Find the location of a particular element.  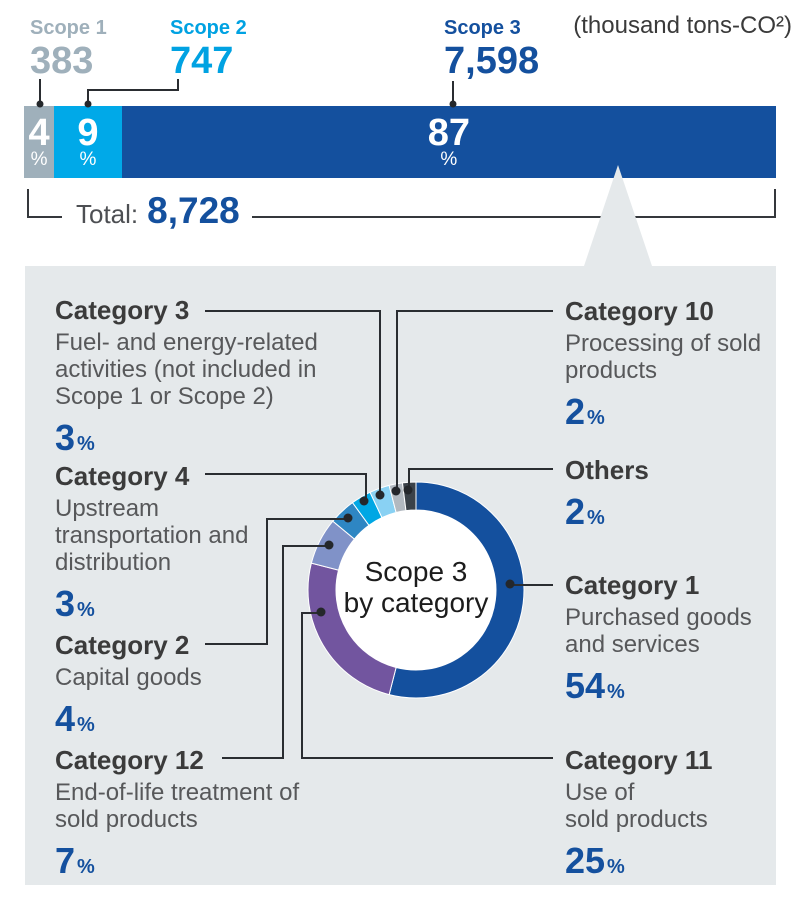

category-2-title: Category 2 is located at coordinates (122, 645).